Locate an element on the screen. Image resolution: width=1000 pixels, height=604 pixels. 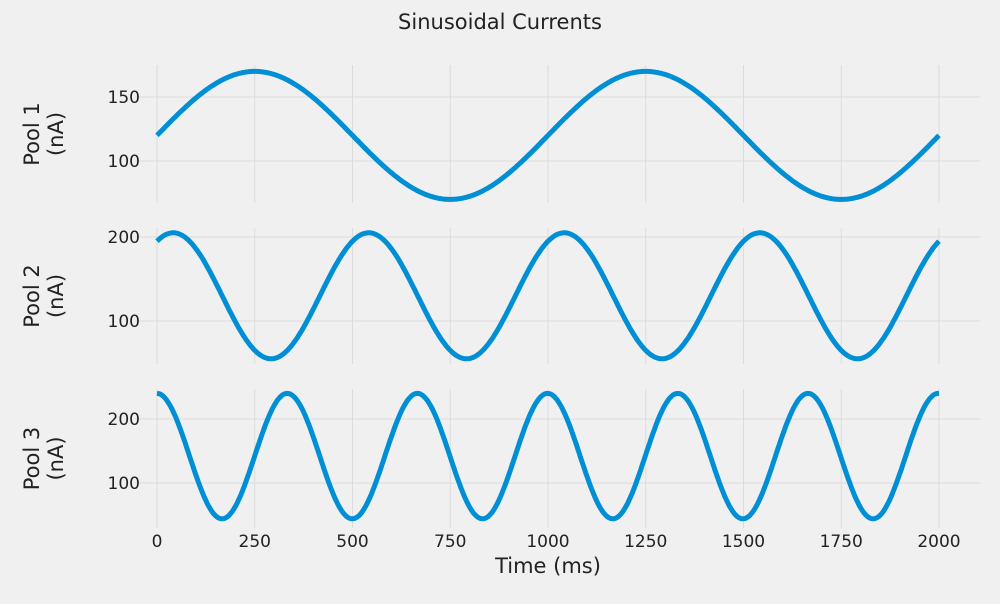
chart-title: Sinusoidal Currents is located at coordinates (500, 22).